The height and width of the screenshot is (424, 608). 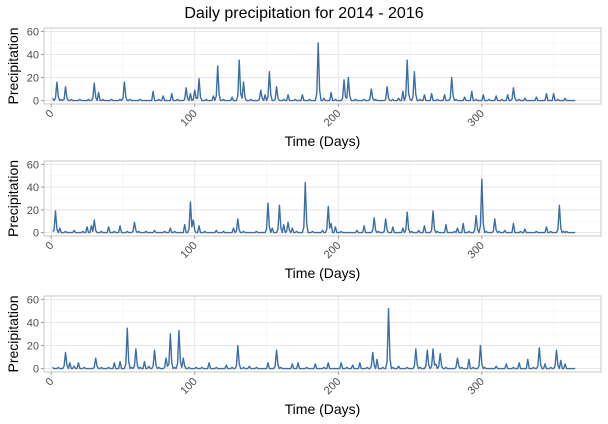 What do you see at coordinates (303, 13) in the screenshot?
I see `chart-title: Daily precipitation for 2014 - 2016` at bounding box center [303, 13].